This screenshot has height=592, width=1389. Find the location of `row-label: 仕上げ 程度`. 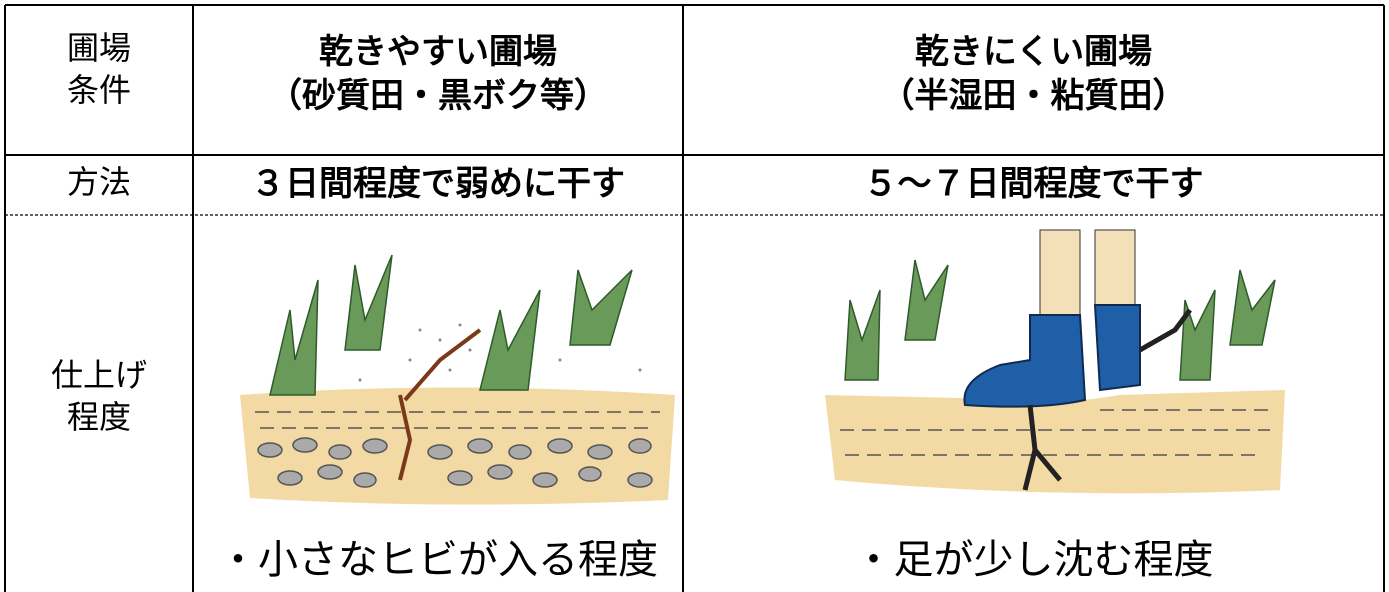

row-label: 仕上げ 程度 is located at coordinates (99, 396).